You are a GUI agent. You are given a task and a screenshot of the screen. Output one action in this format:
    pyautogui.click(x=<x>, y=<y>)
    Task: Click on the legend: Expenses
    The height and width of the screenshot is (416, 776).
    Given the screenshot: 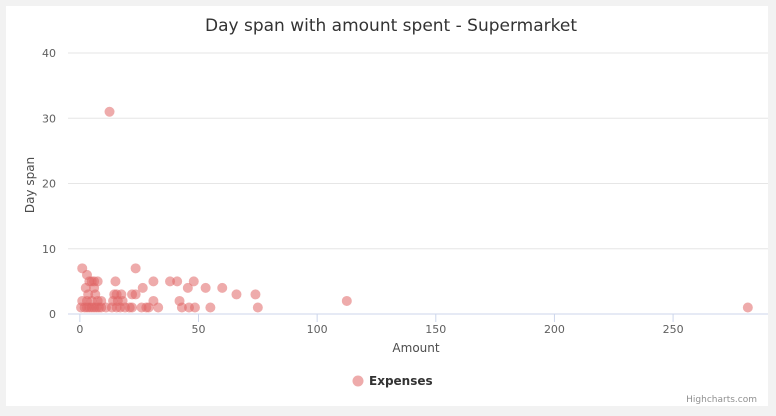 What is the action you would take?
    pyautogui.click(x=392, y=381)
    